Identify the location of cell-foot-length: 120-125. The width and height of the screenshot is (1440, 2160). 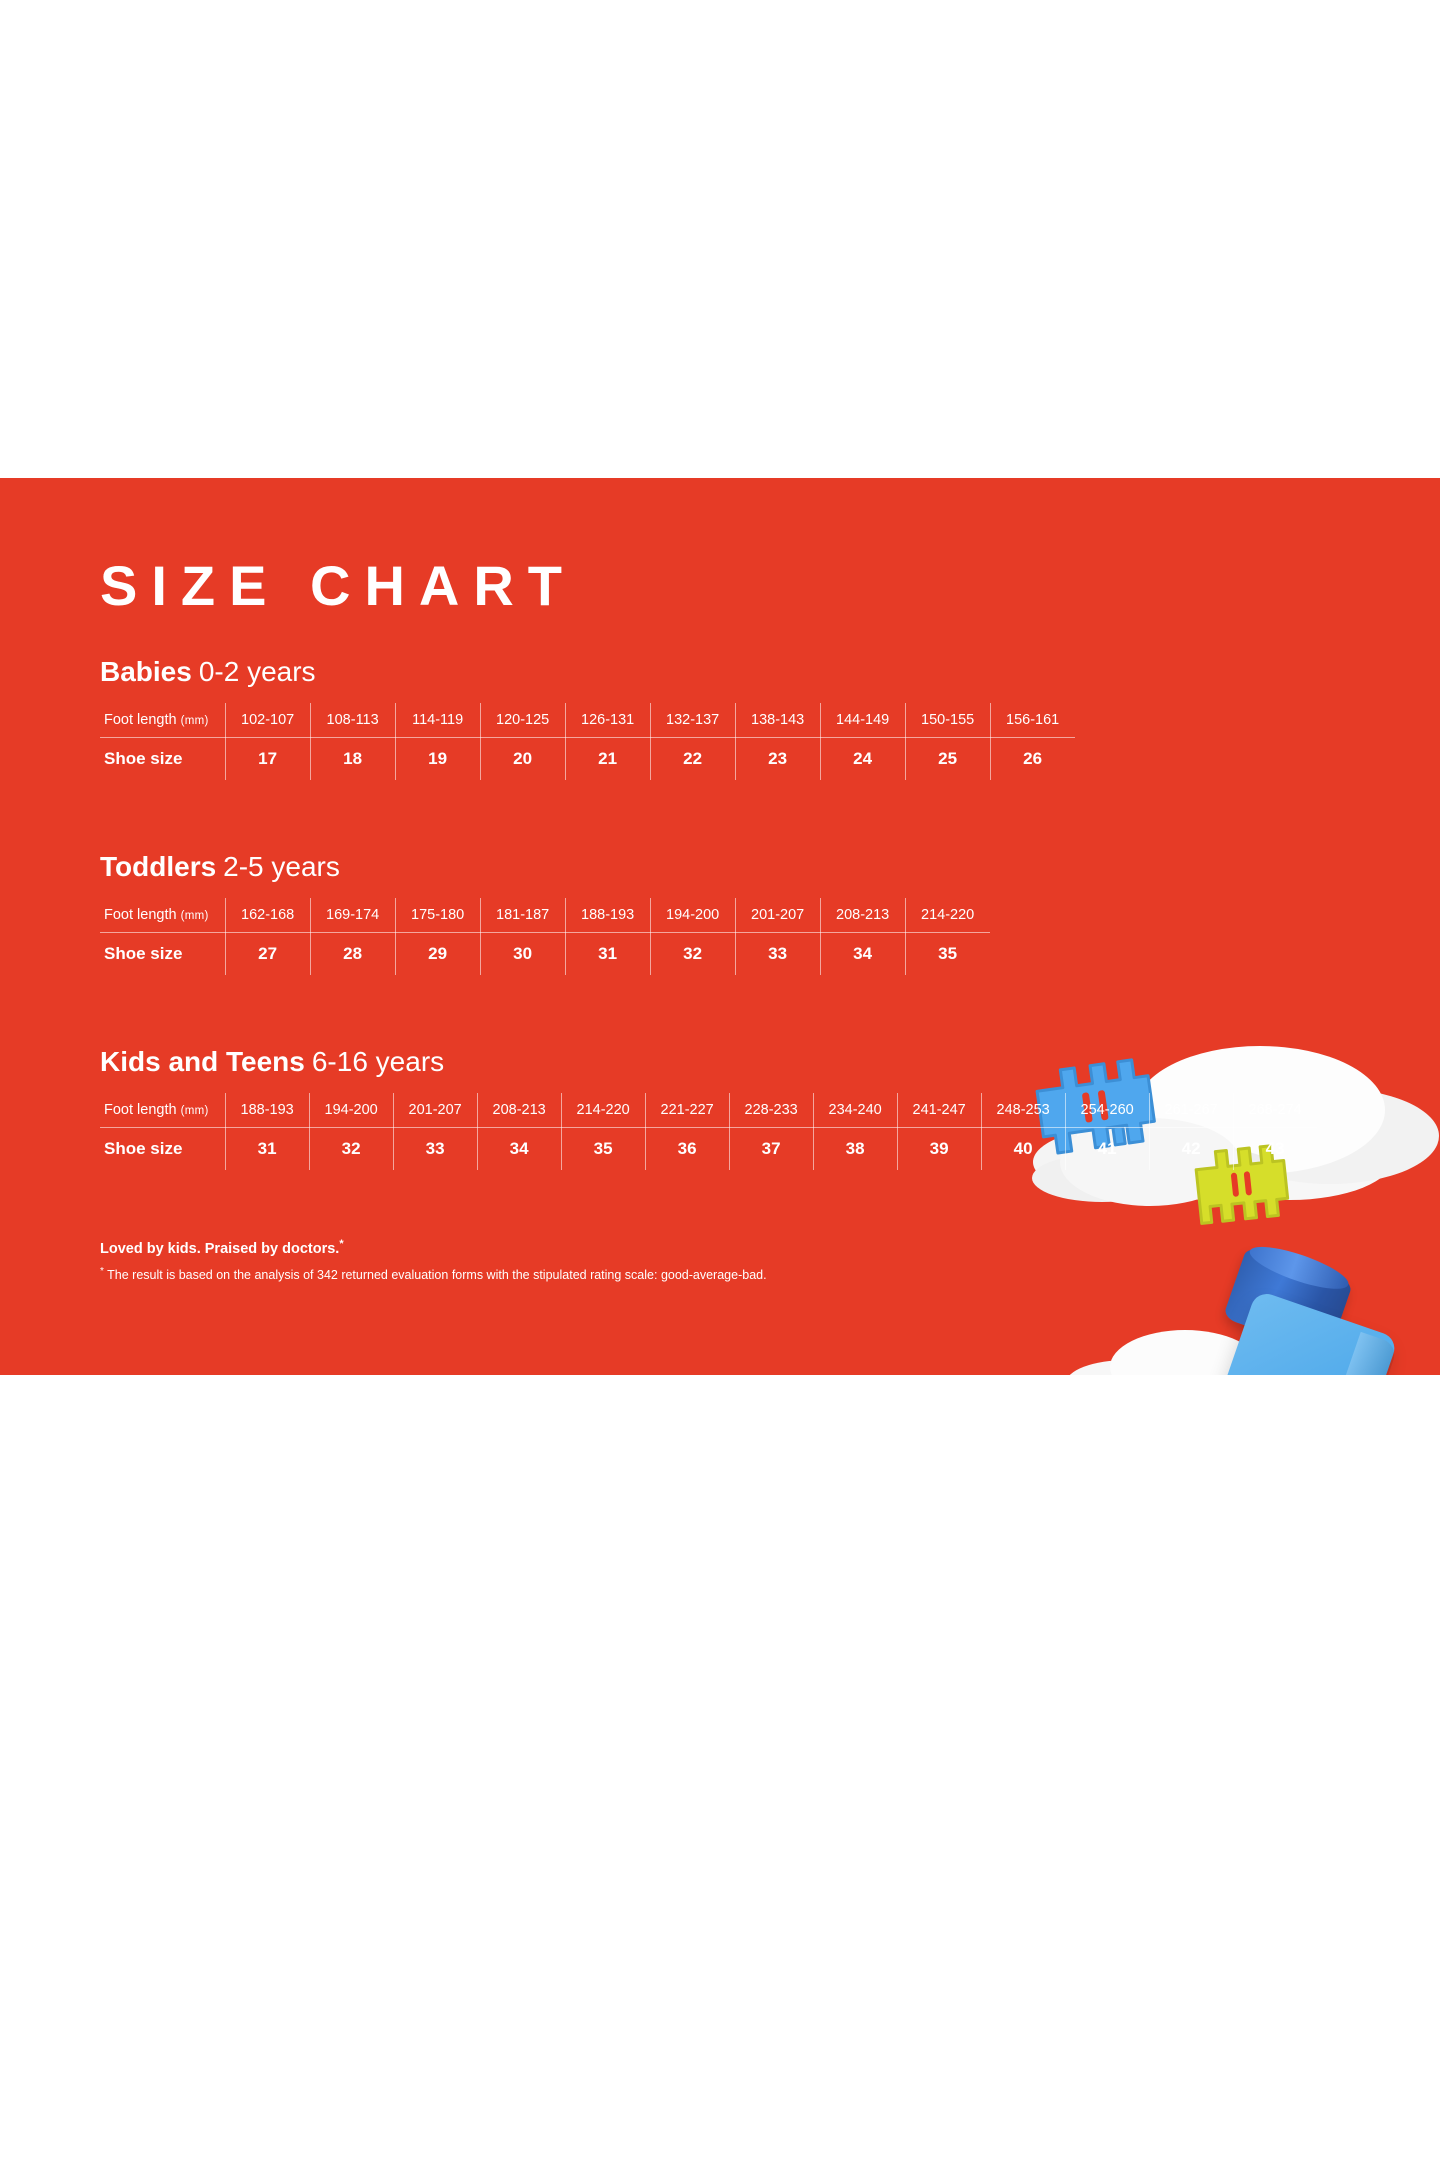
(523, 720).